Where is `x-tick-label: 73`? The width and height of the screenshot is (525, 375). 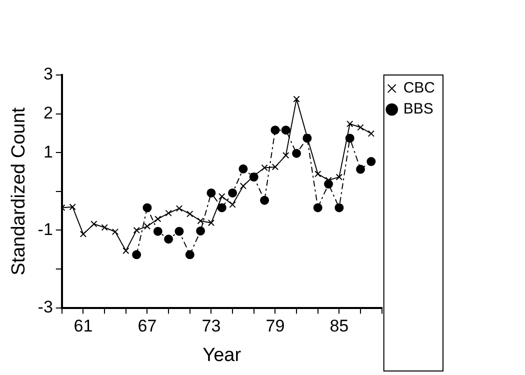
x-tick-label: 73 is located at coordinates (211, 326).